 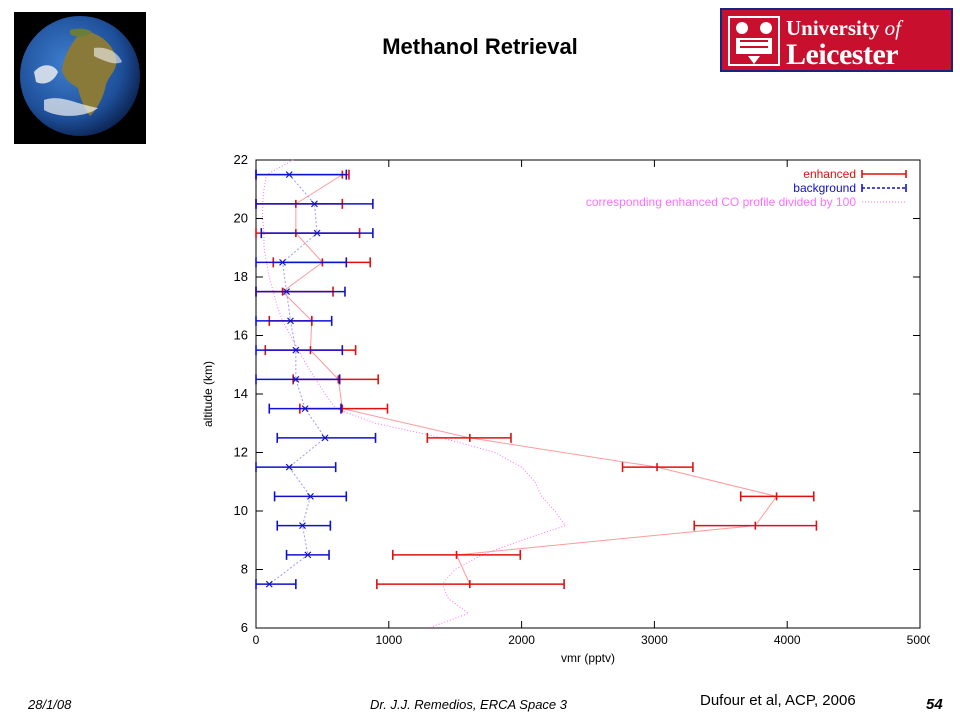 What do you see at coordinates (521, 640) in the screenshot?
I see `x-tick-label: 2000` at bounding box center [521, 640].